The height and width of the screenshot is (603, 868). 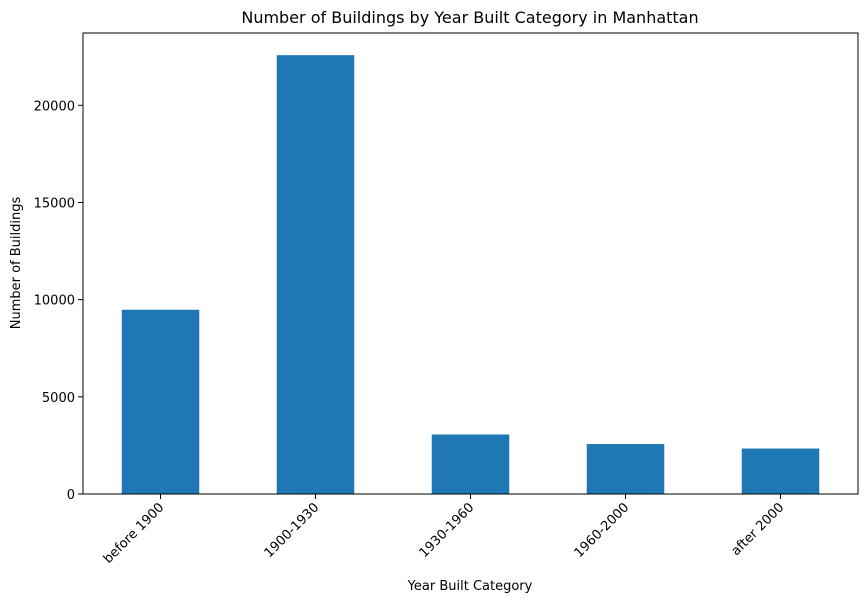 I want to click on x-tick-label-4: after 2000, so click(x=758, y=529).